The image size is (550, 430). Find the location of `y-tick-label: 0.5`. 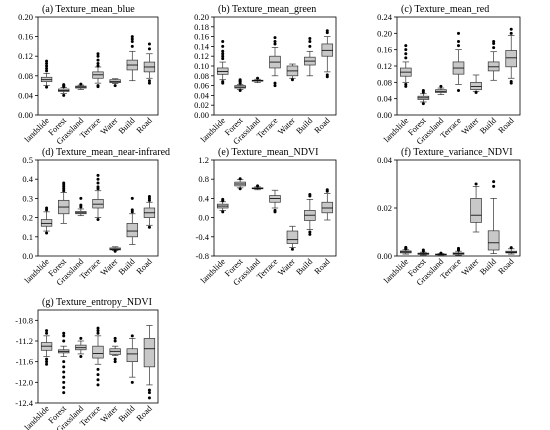

y-tick-label: 0.5 is located at coordinates (27, 160).